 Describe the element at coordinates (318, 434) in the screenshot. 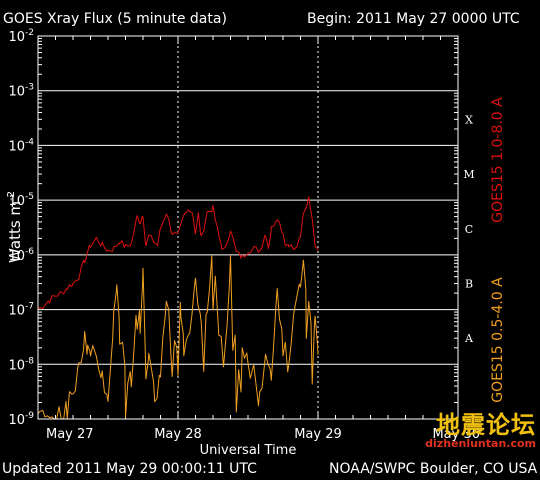

I see `x-tick-label: May 29` at that location.